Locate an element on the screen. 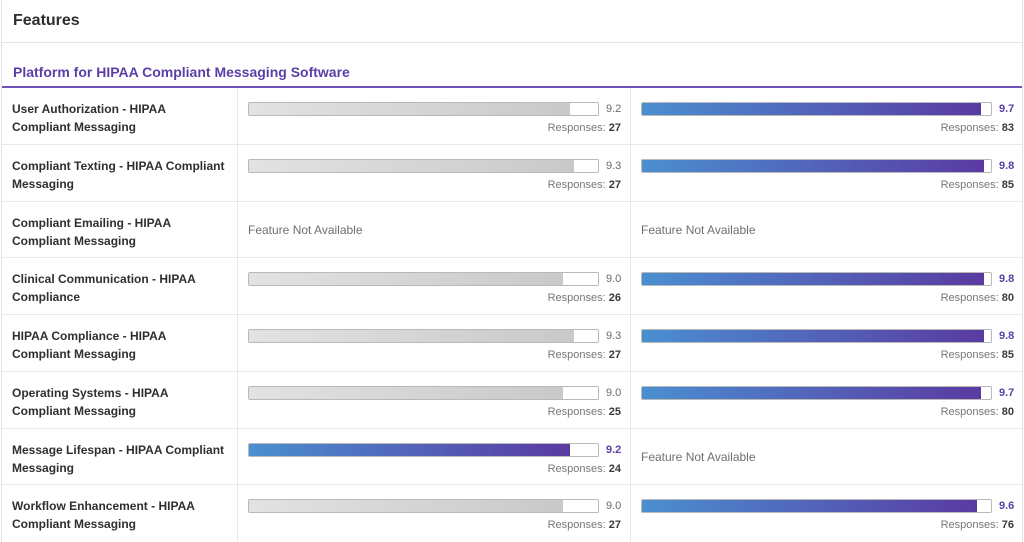 The image size is (1024, 542). responses-count: Responses: 83 is located at coordinates (977, 128).